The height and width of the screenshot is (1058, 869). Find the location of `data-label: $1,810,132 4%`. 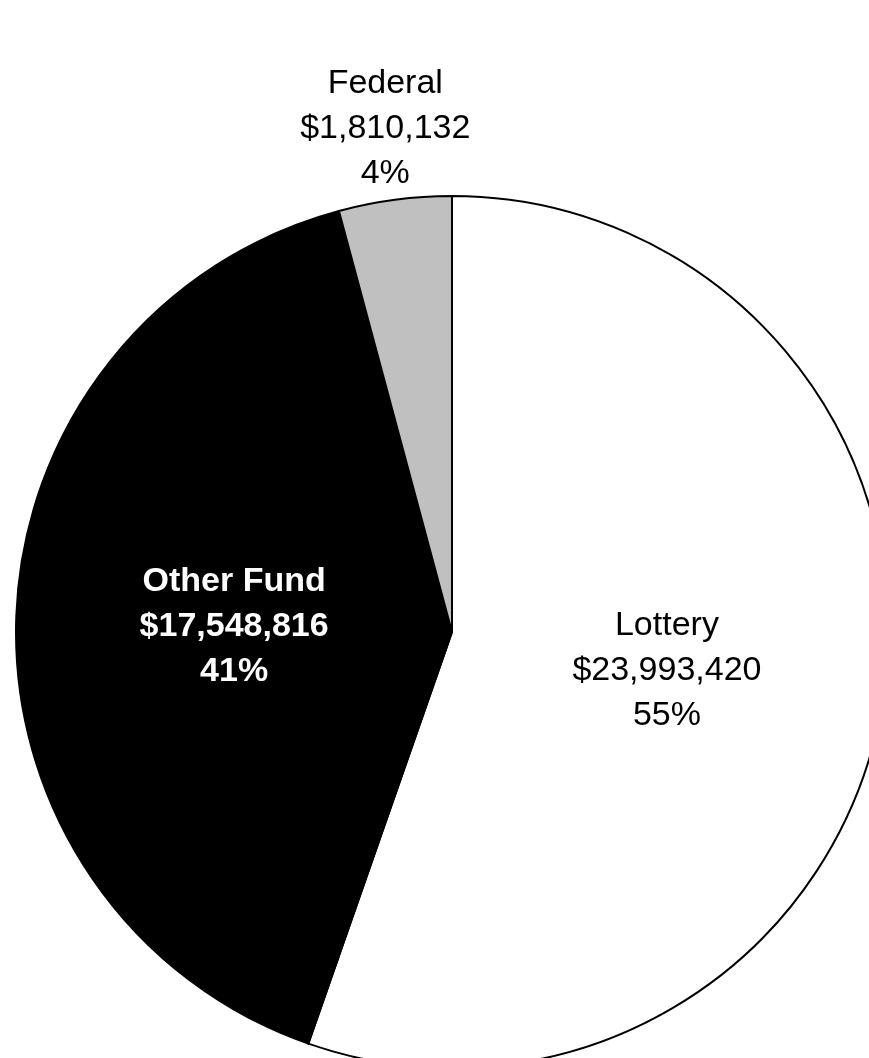

data-label: $1,810,132 4% is located at coordinates (385, 149).